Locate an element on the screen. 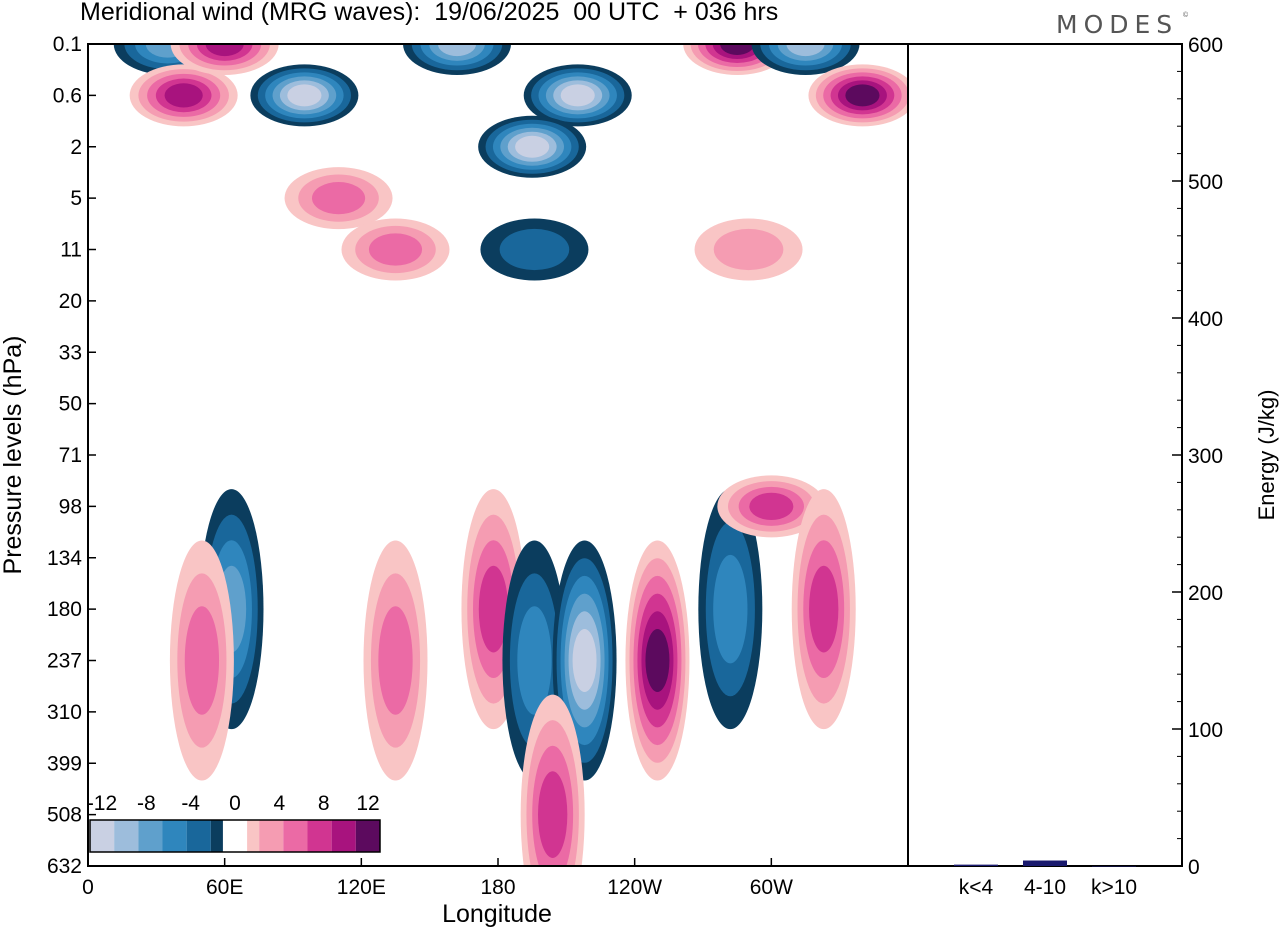  colorbar: -12 -8 -4 0 4 8 12 is located at coordinates (234, 822).